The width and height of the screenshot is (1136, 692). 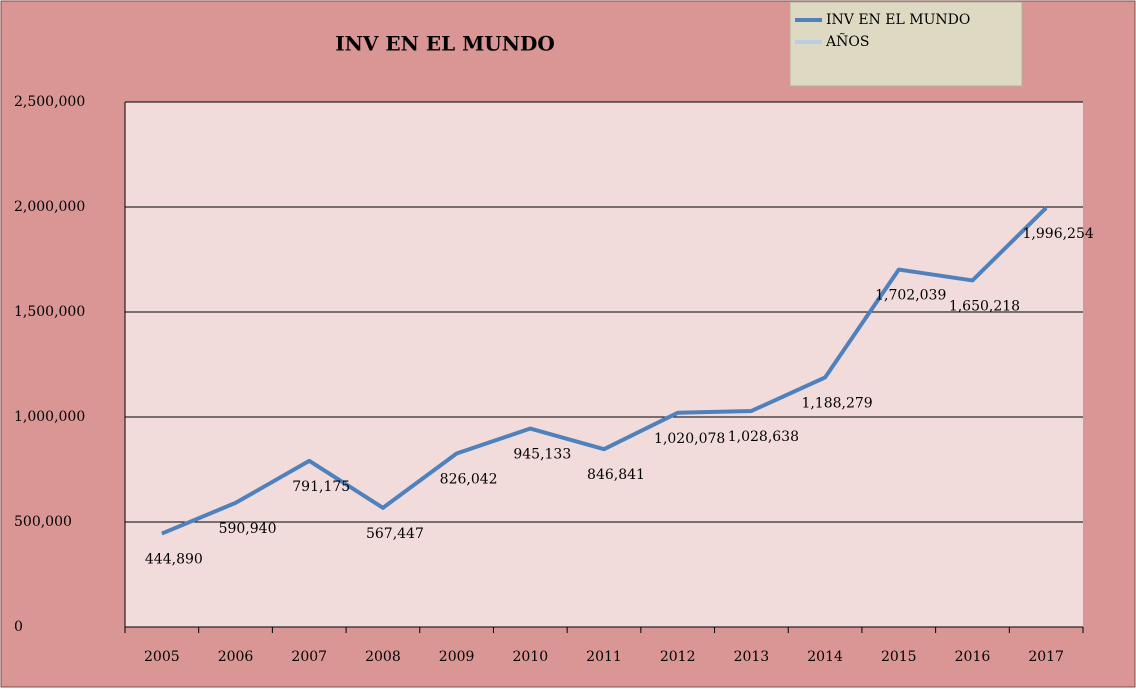 What do you see at coordinates (763, 437) in the screenshot?
I see `data-label: 1,028,638` at bounding box center [763, 437].